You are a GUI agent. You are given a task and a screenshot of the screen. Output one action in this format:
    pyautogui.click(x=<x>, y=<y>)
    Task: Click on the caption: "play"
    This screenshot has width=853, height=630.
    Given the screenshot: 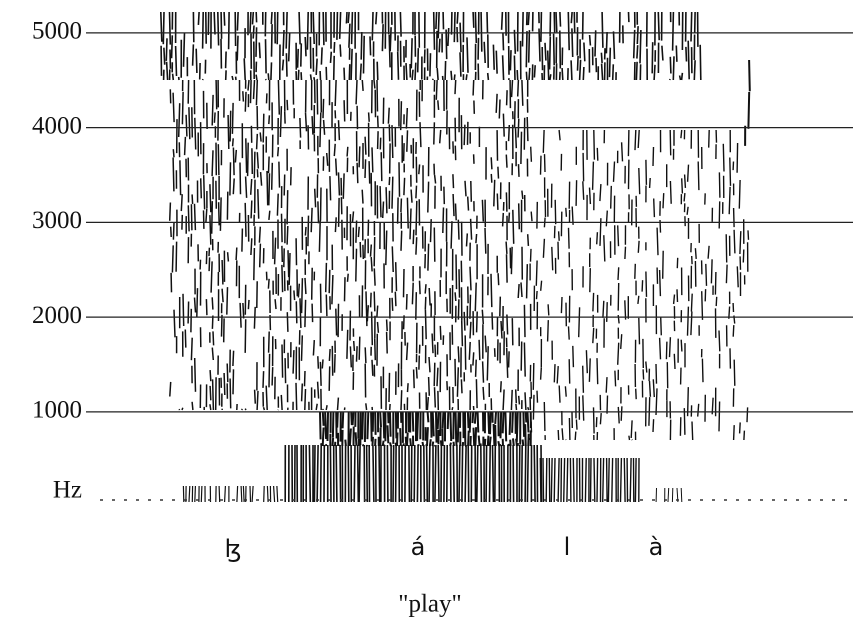 What is the action you would take?
    pyautogui.click(x=429, y=604)
    